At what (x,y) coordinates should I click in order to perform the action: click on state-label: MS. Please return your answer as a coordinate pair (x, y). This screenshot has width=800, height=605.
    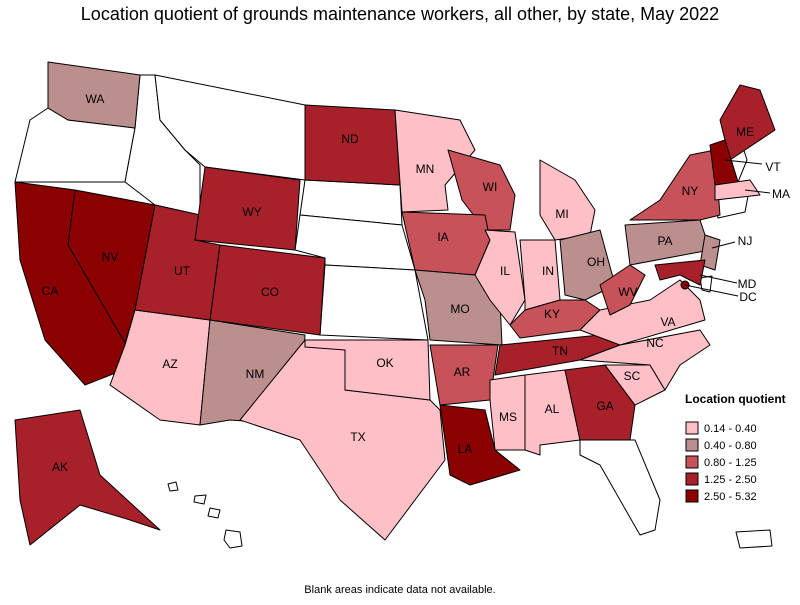
    Looking at the image, I should click on (508, 417).